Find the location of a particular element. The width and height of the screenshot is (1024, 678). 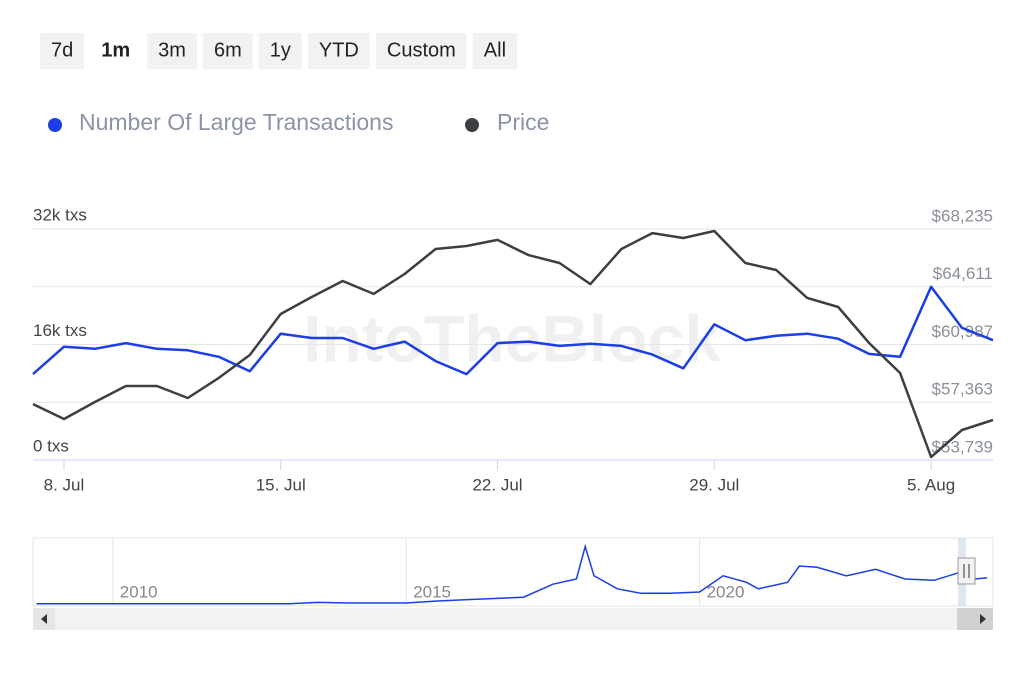

x-tick-label: 8. Jul is located at coordinates (64, 484).